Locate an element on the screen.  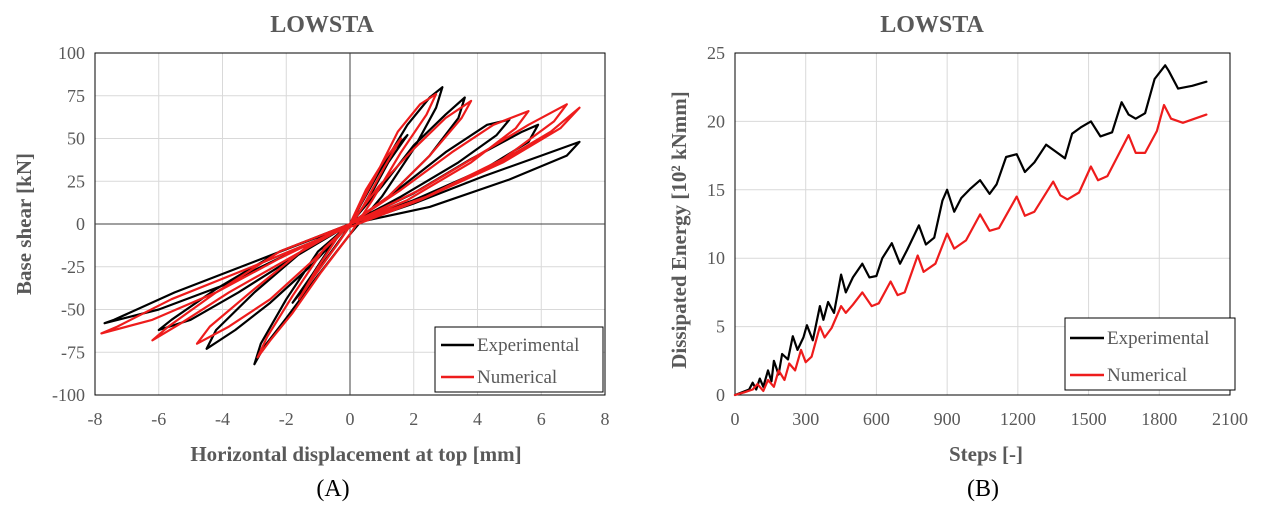
chart-b-title: LOWSTA is located at coordinates (932, 25).